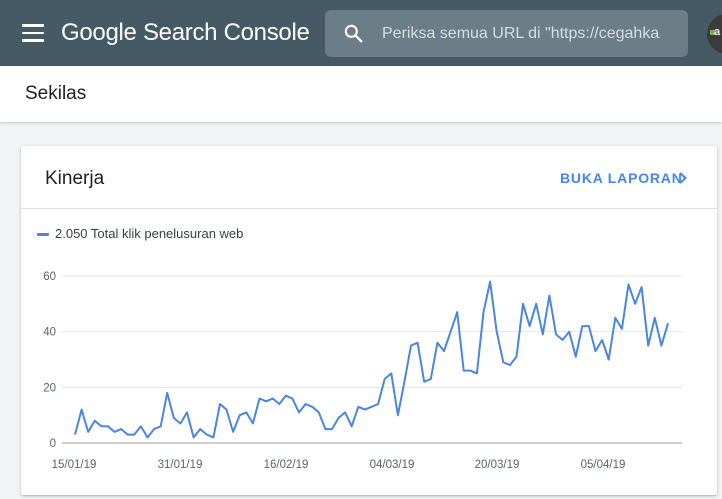 Image resolution: width=722 pixels, height=499 pixels. I want to click on avatar-text: a, so click(717, 32).